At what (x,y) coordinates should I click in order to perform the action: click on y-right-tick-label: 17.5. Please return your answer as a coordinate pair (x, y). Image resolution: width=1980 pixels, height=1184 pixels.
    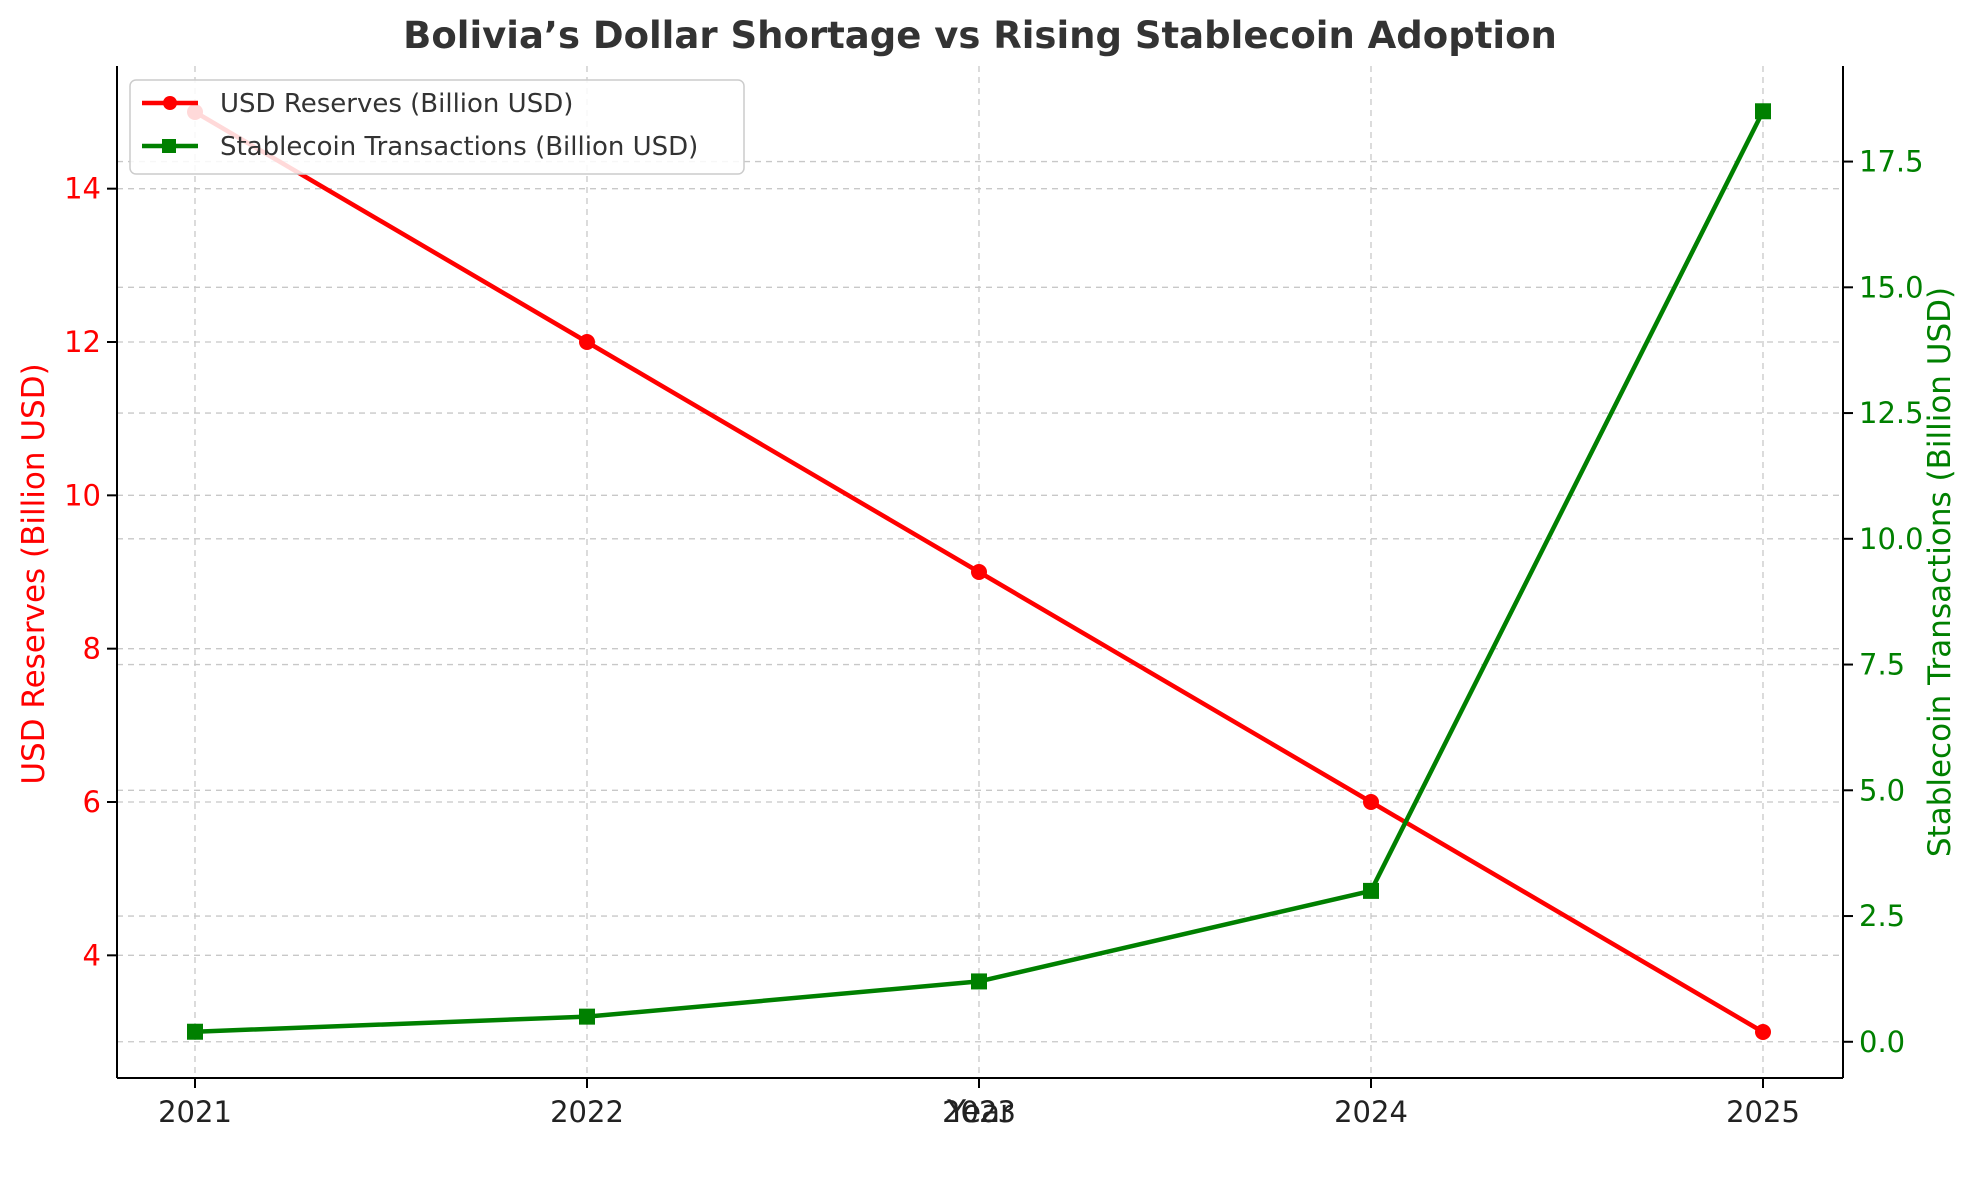
    Looking at the image, I should click on (1891, 162).